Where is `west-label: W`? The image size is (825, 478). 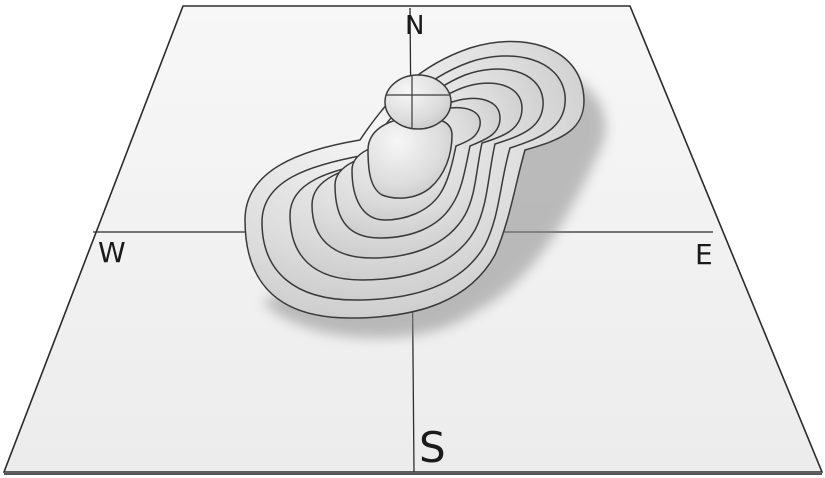 west-label: W is located at coordinates (112, 252).